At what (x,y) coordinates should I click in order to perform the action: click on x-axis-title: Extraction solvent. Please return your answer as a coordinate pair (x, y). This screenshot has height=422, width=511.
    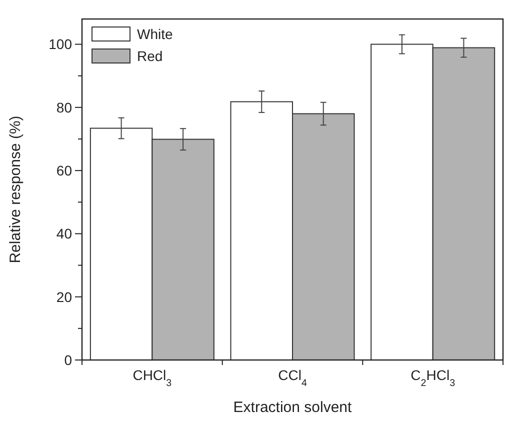
    Looking at the image, I should click on (293, 407).